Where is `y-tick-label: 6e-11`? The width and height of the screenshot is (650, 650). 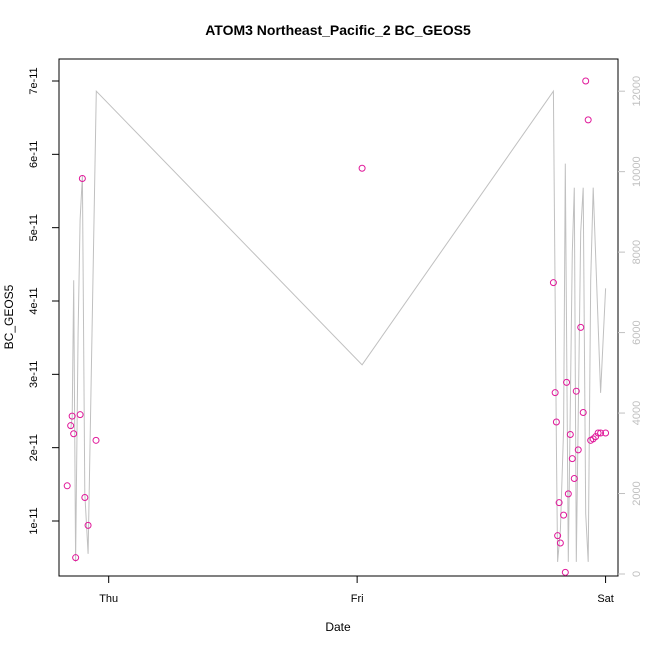
y-tick-label: 6e-11 is located at coordinates (34, 154).